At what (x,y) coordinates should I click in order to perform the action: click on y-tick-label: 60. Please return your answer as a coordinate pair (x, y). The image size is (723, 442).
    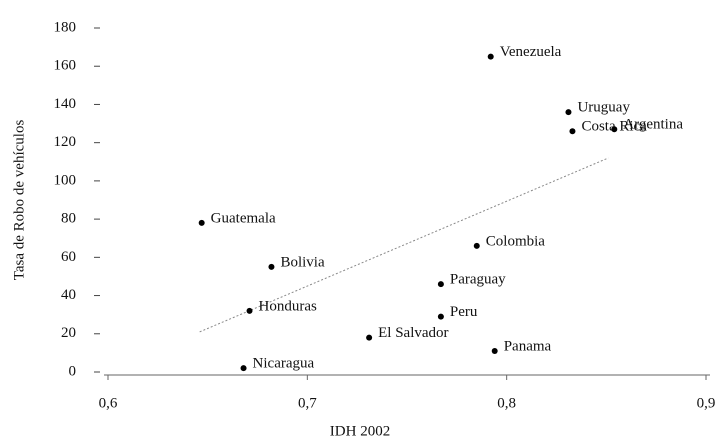
    Looking at the image, I should click on (68, 257).